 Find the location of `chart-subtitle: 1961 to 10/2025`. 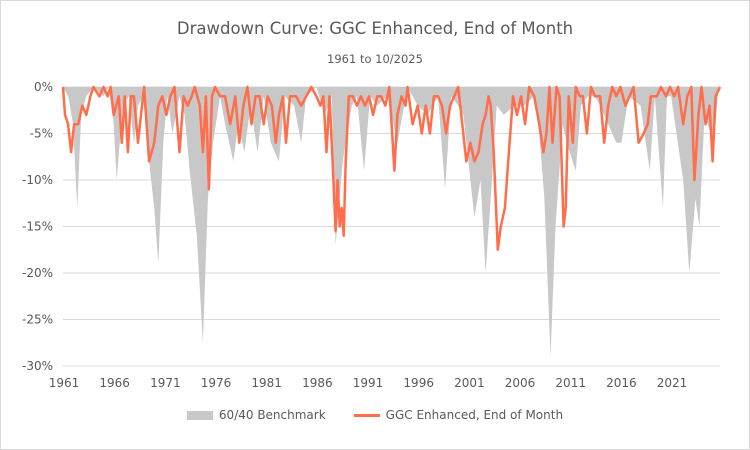

chart-subtitle: 1961 to 10/2025 is located at coordinates (375, 59).